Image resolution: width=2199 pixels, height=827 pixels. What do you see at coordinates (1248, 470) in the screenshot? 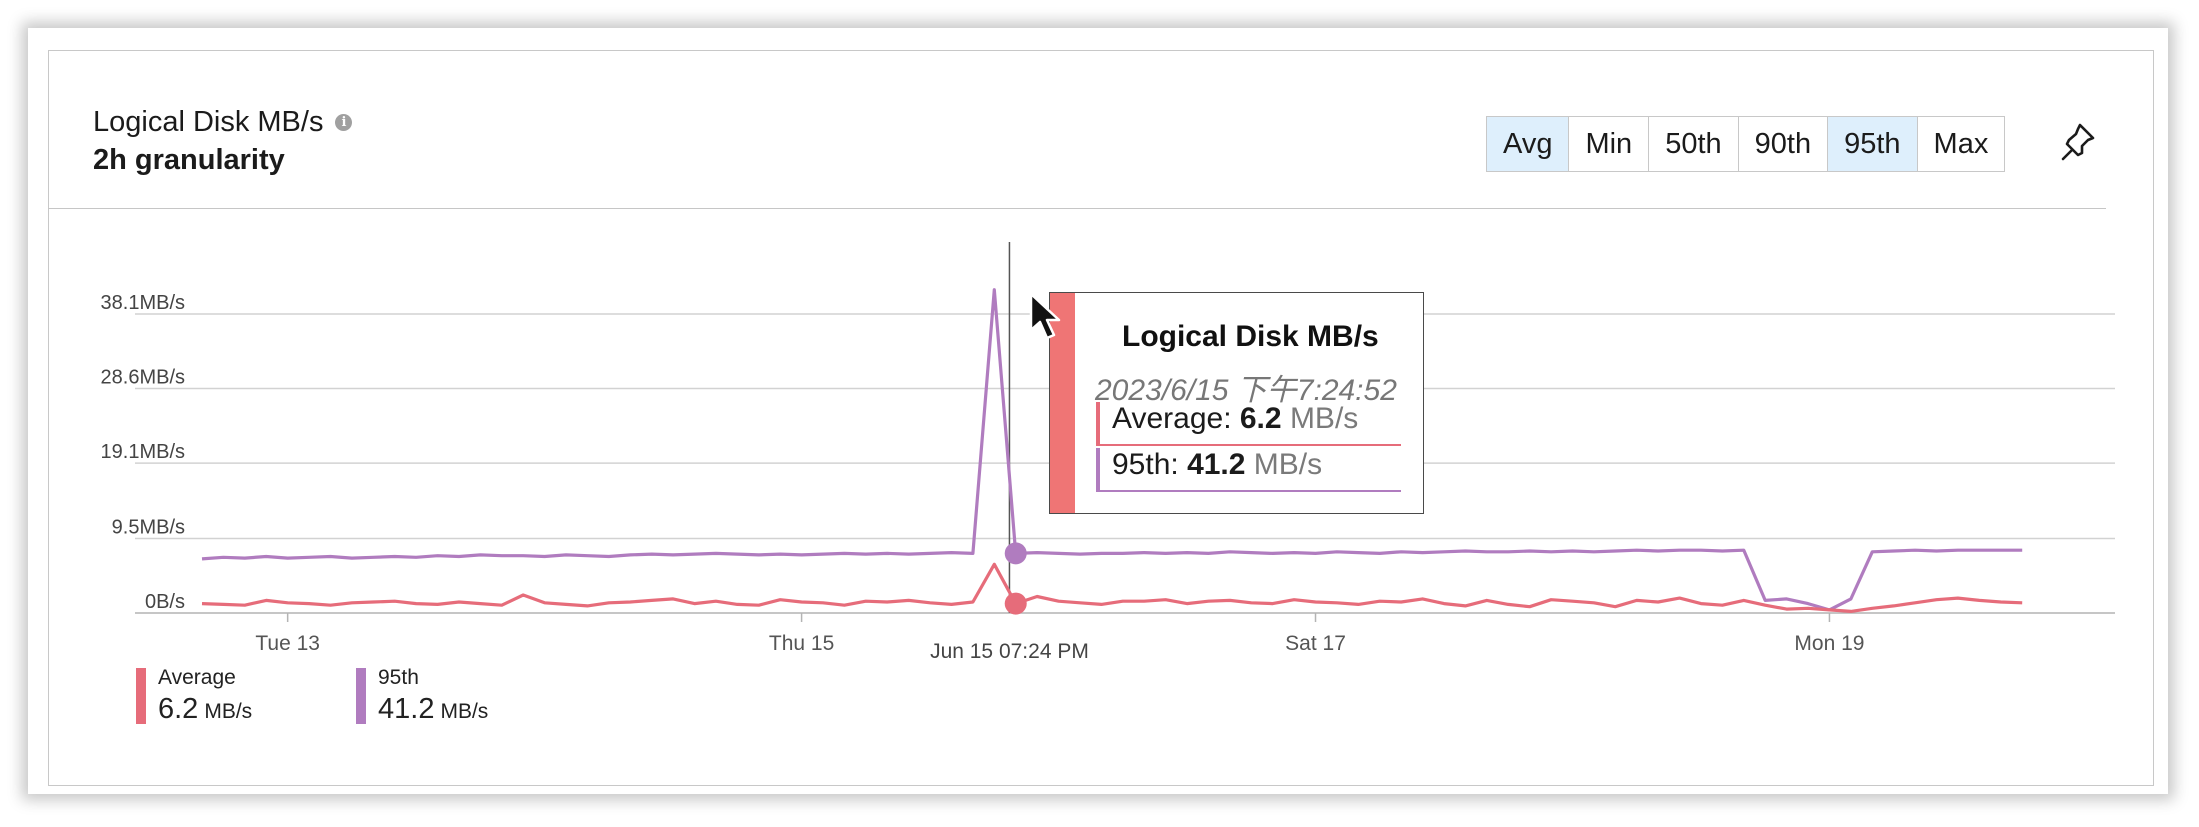
I see `tooltip-row-95th: 95th: 41.2 MB/s` at bounding box center [1248, 470].